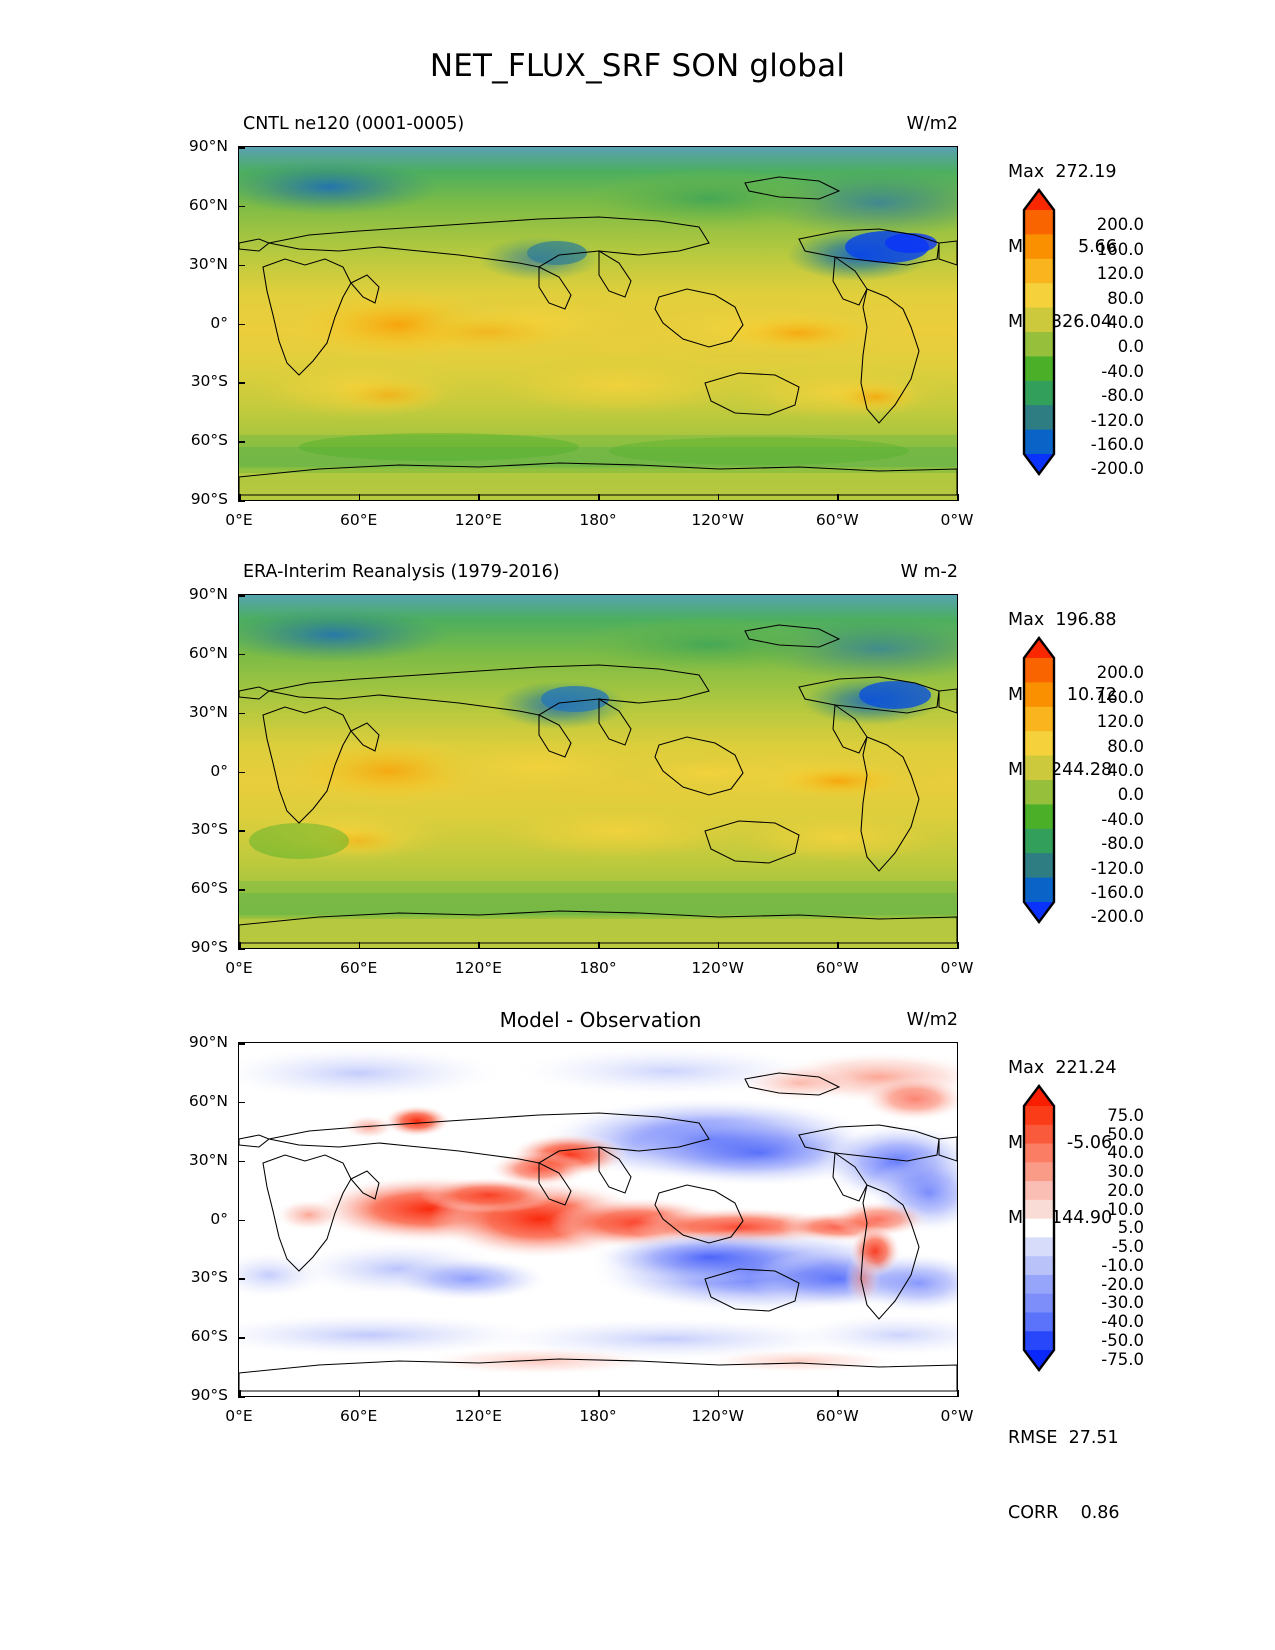 The height and width of the screenshot is (1650, 1275). Describe the element at coordinates (359, 968) in the screenshot. I see `x-axis-tick-obs: 60°E` at that location.